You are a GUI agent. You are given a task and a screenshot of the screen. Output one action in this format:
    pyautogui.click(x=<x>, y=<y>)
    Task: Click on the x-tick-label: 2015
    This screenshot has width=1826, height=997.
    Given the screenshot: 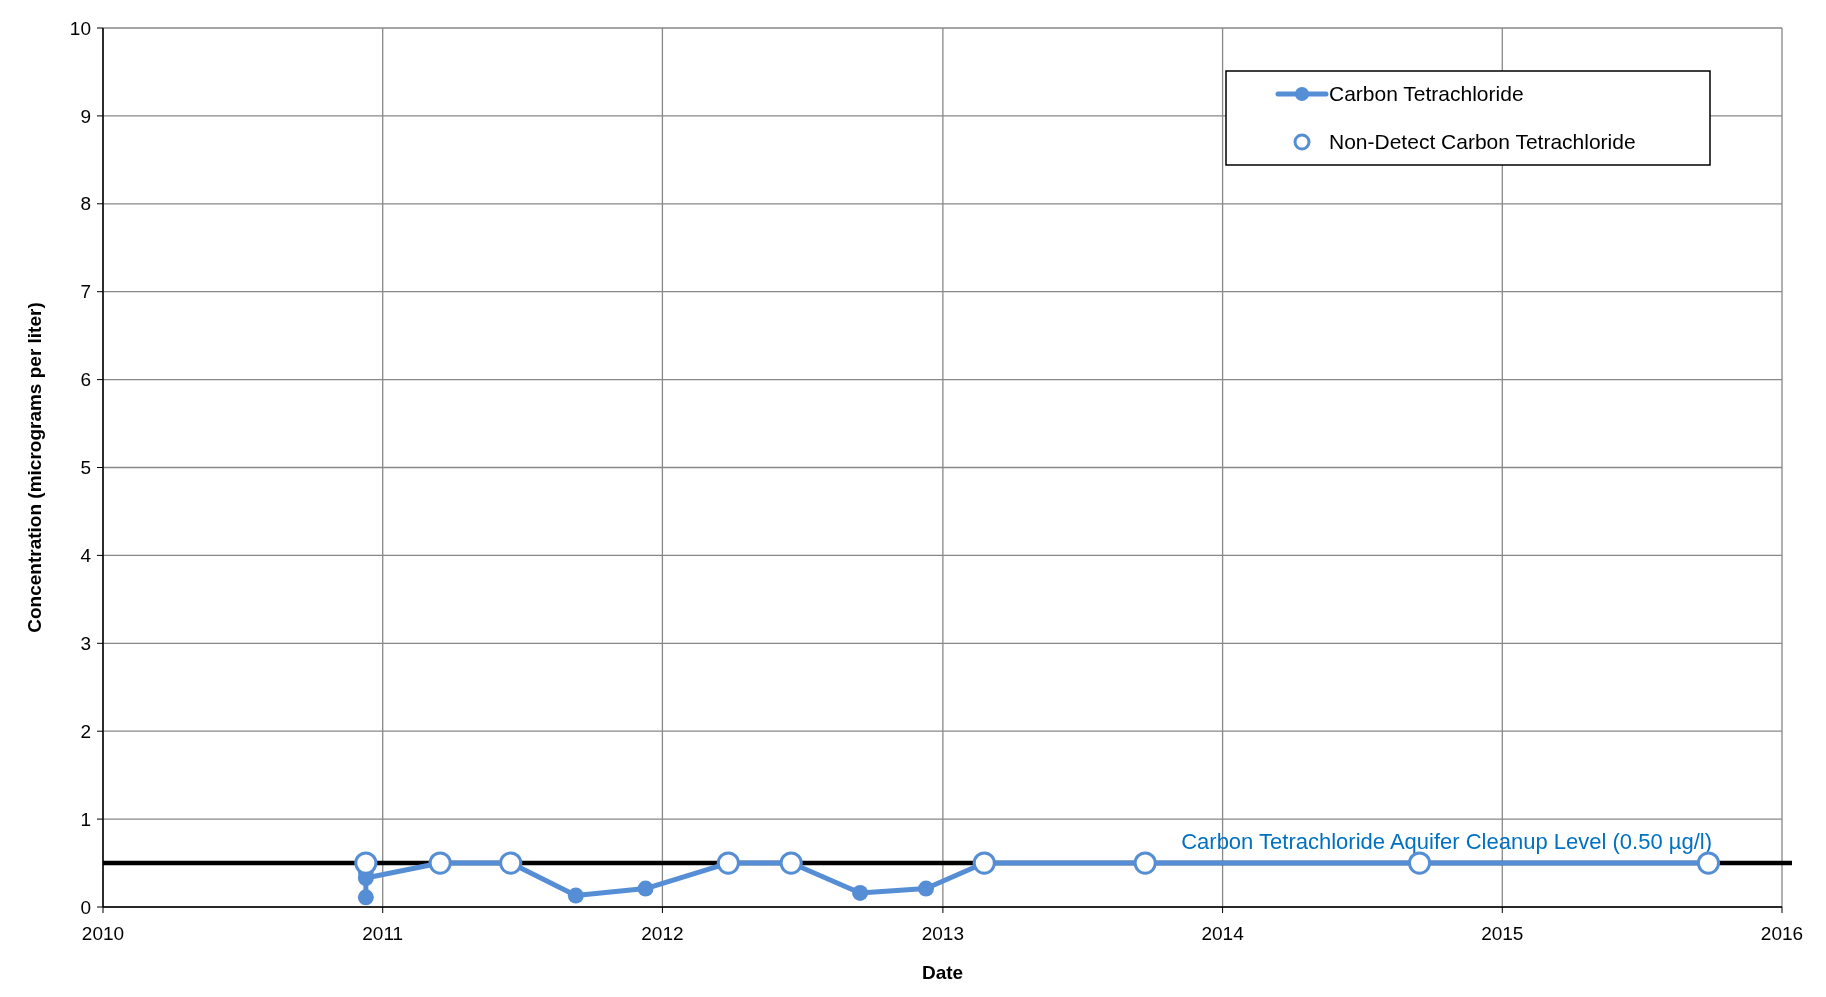 What is the action you would take?
    pyautogui.click(x=1502, y=933)
    